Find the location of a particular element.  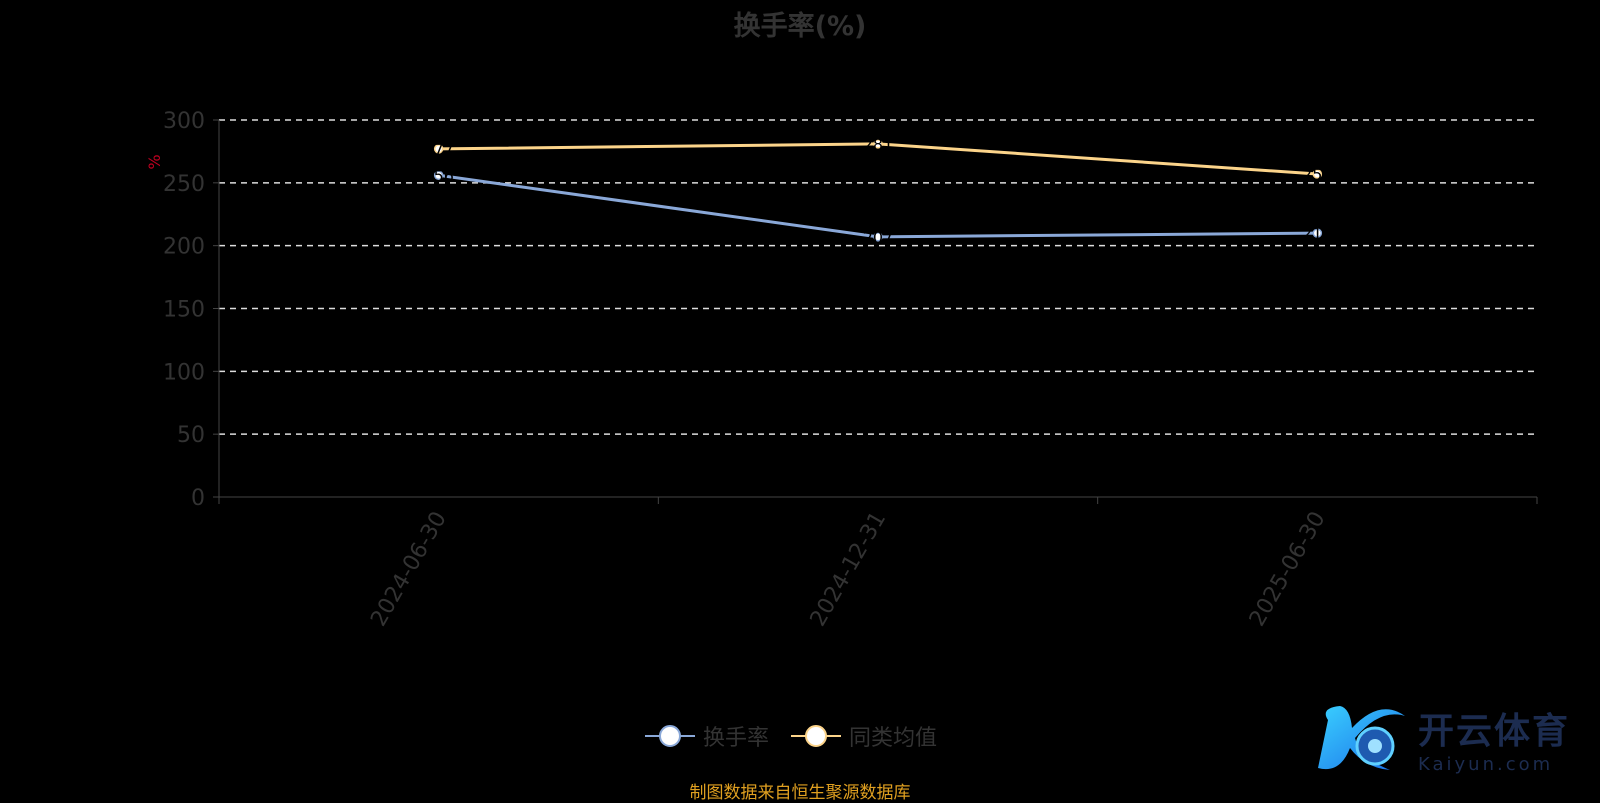

data-label: 257 is located at coordinates (1317, 174).